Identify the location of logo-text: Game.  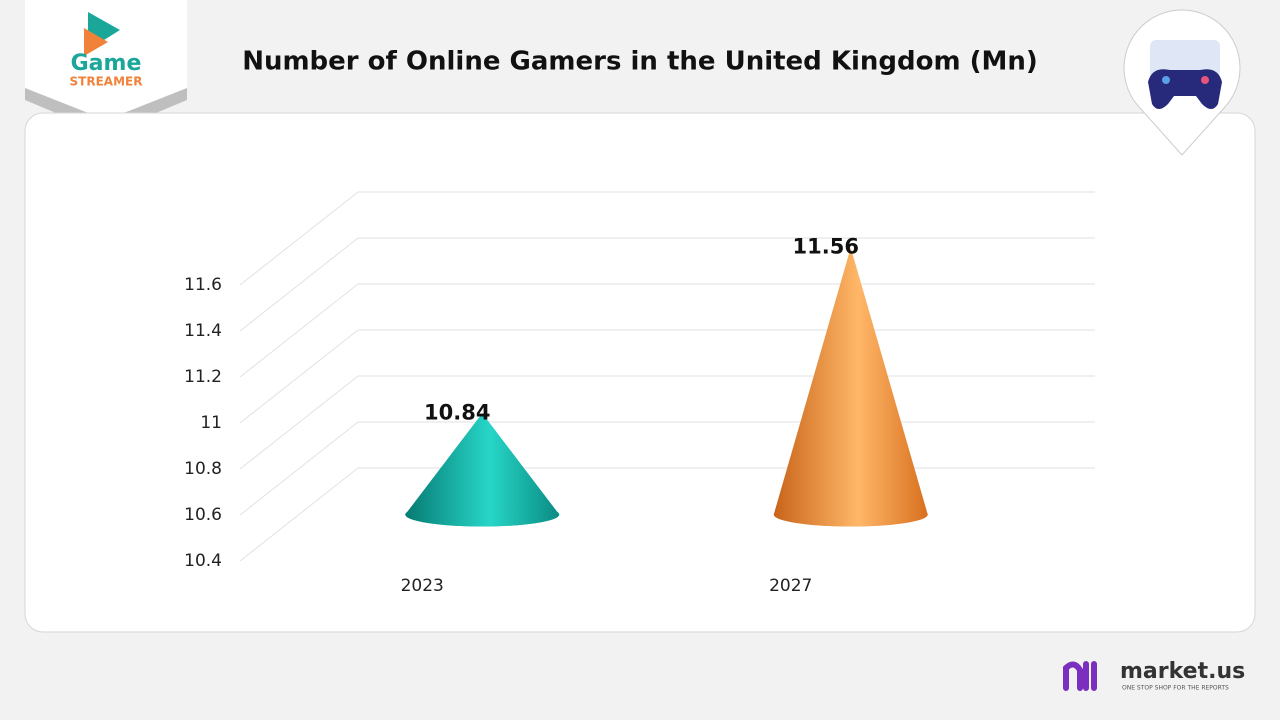
(106, 63).